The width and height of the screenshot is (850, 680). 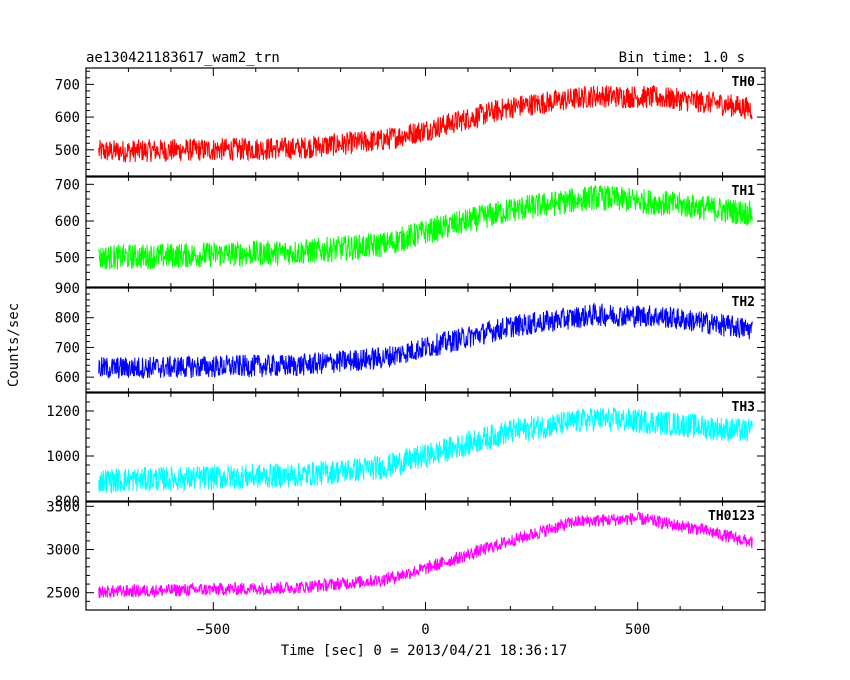 I want to click on series-name-label: TH0, so click(x=744, y=82).